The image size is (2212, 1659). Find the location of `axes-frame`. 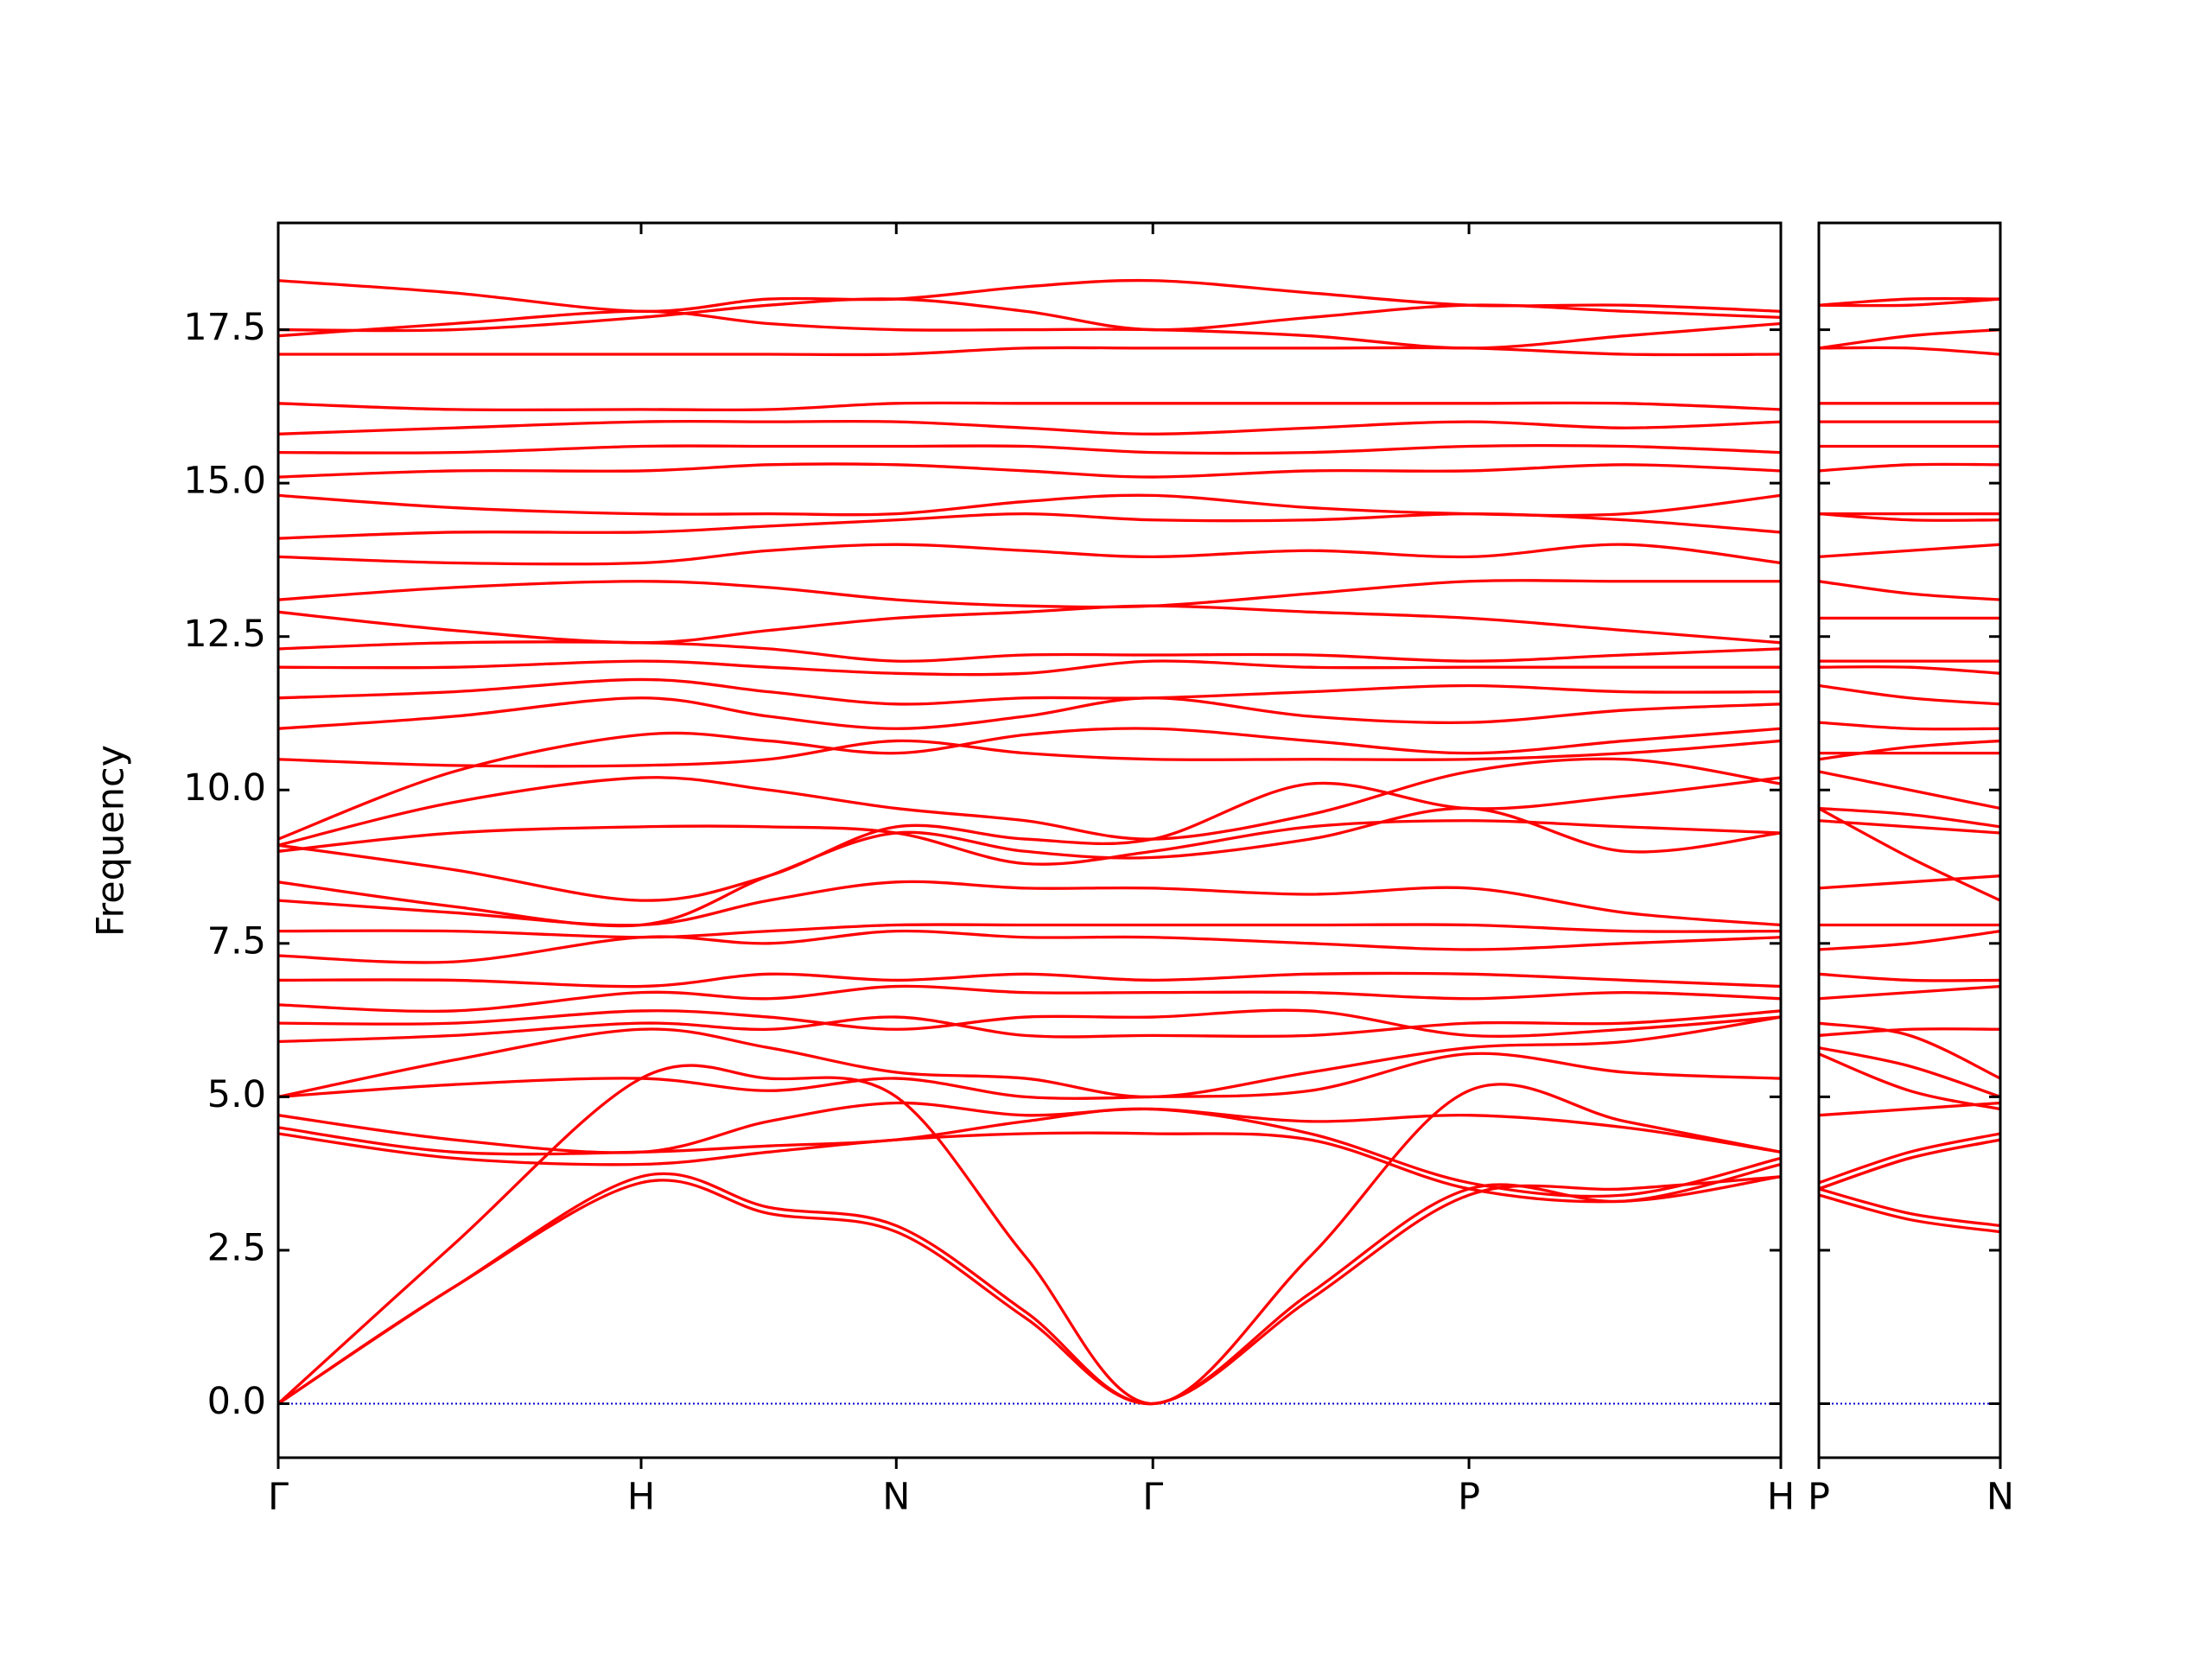

axes-frame is located at coordinates (1909, 840).